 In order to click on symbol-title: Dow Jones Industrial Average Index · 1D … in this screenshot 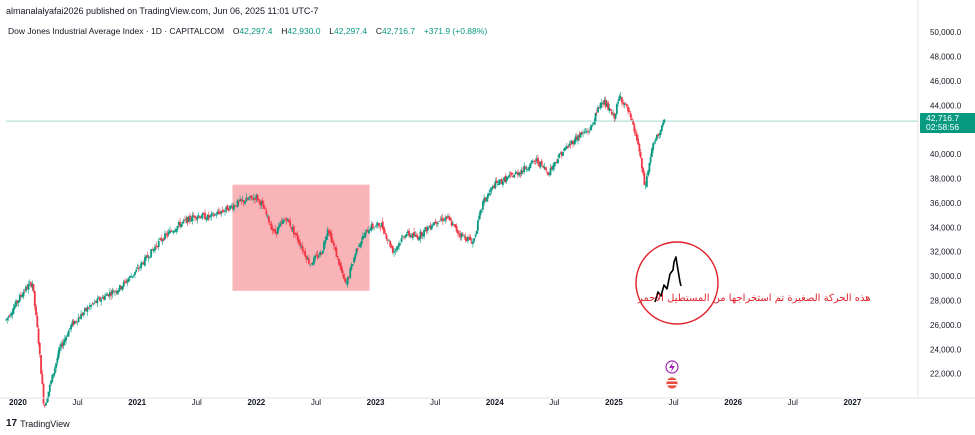, I will do `click(116, 31)`.